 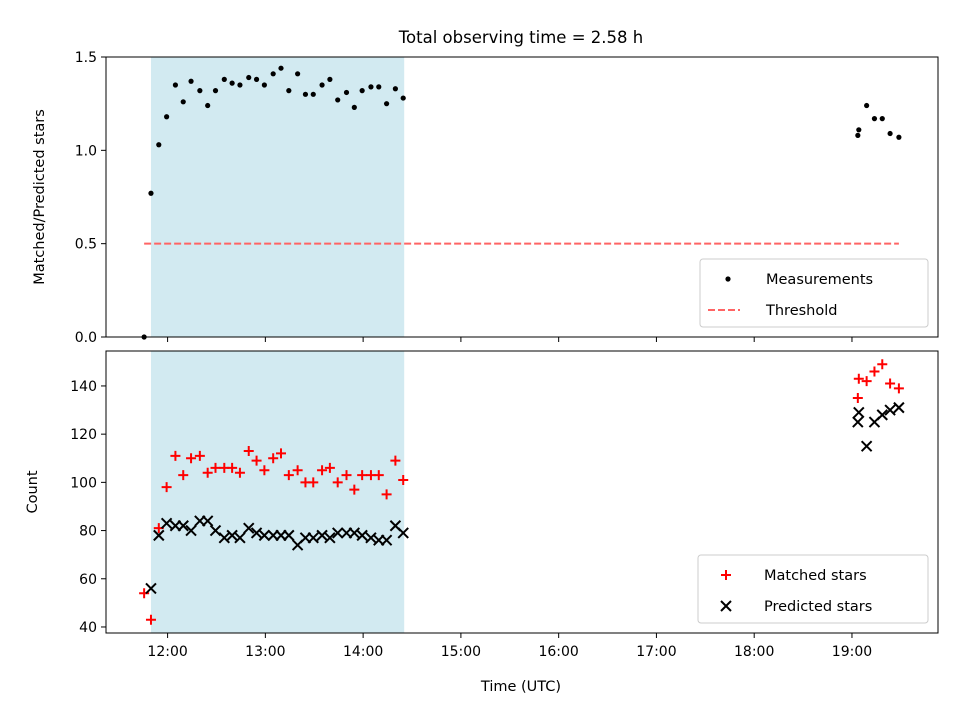 I want to click on y-tick-label: 120, so click(x=83, y=435).